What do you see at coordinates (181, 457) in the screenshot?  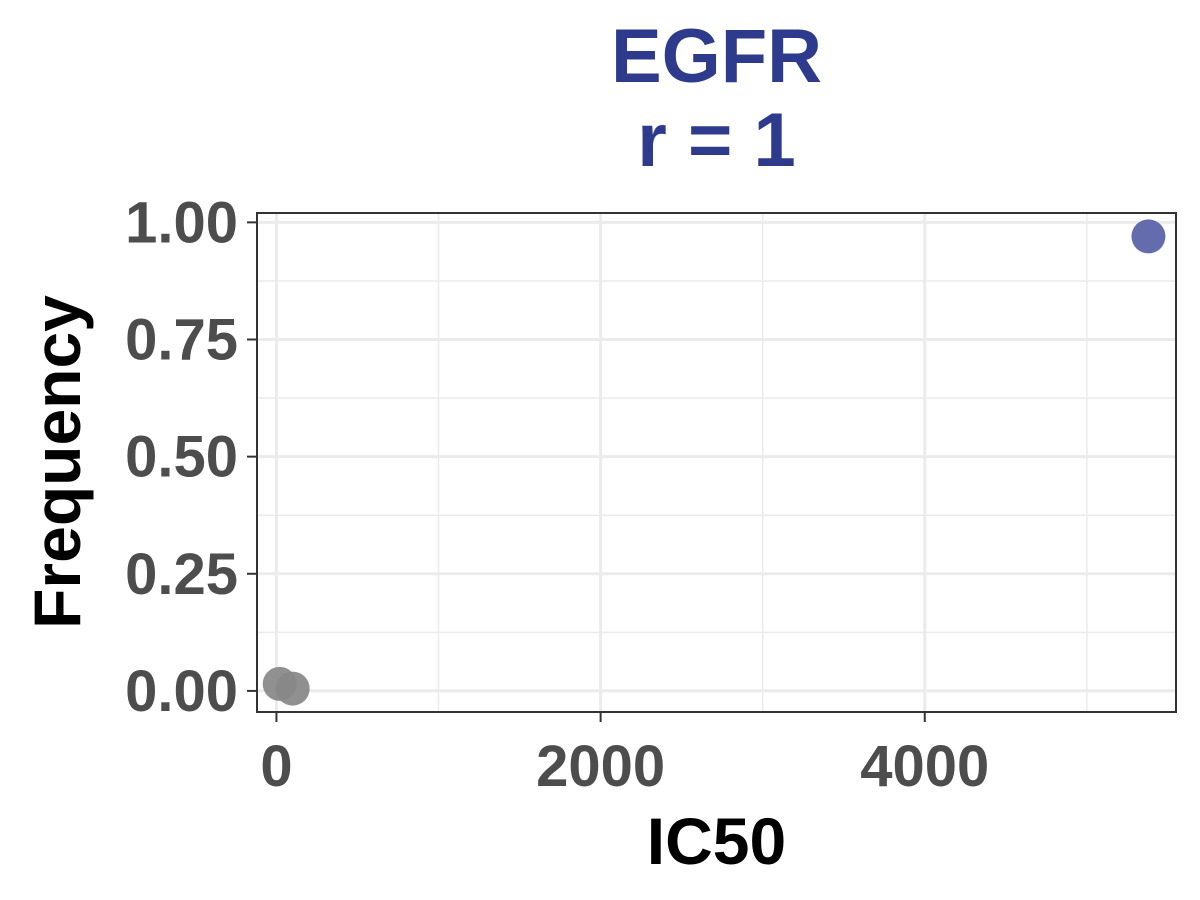 I see `y-tick-label: 0.50` at bounding box center [181, 457].